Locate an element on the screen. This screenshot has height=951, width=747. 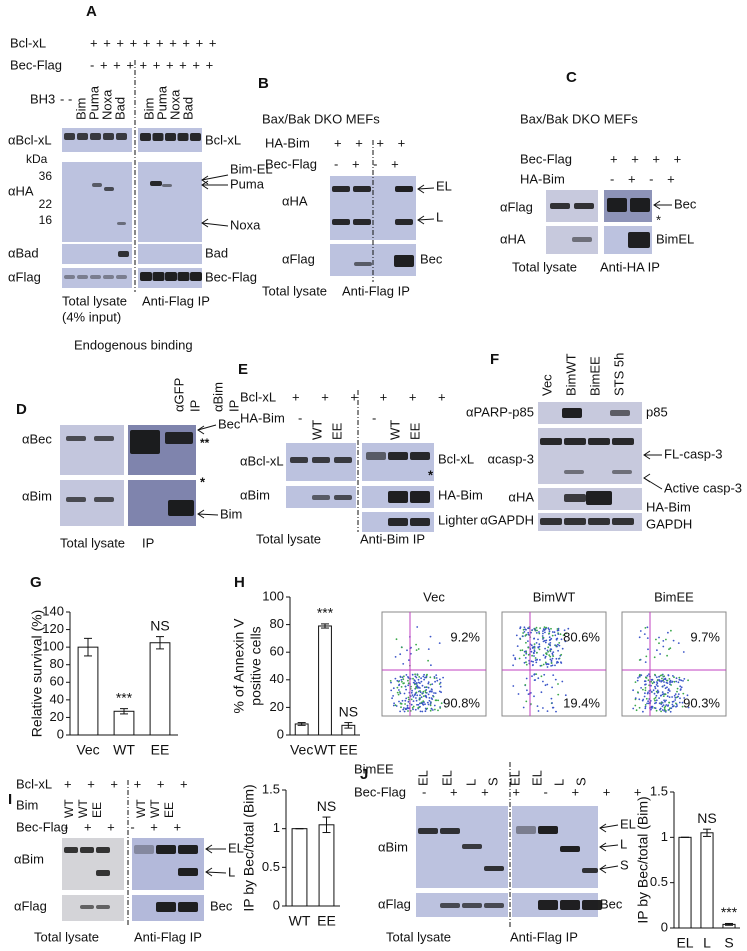
label: BimEE is located at coordinates (374, 768).